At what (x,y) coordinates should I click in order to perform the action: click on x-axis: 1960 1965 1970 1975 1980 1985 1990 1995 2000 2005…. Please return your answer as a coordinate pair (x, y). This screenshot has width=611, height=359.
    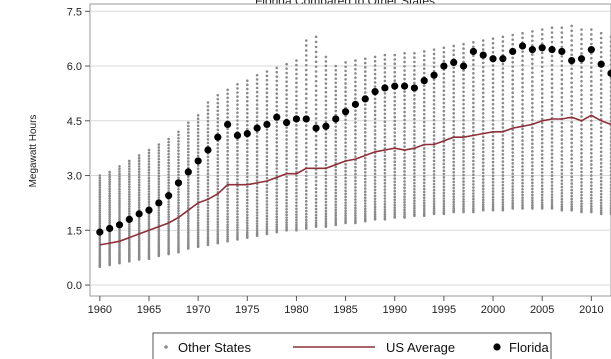
    Looking at the image, I should click on (346, 306).